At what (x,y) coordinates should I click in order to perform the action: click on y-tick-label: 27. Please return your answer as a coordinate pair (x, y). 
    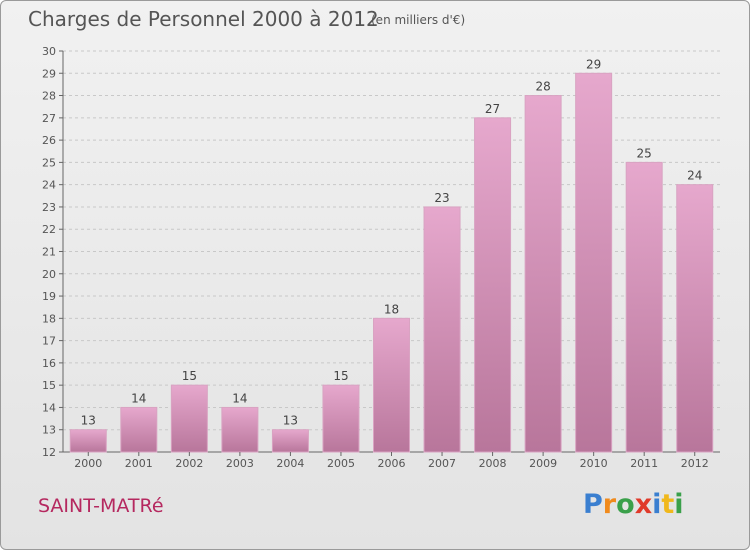
    Looking at the image, I should click on (49, 118).